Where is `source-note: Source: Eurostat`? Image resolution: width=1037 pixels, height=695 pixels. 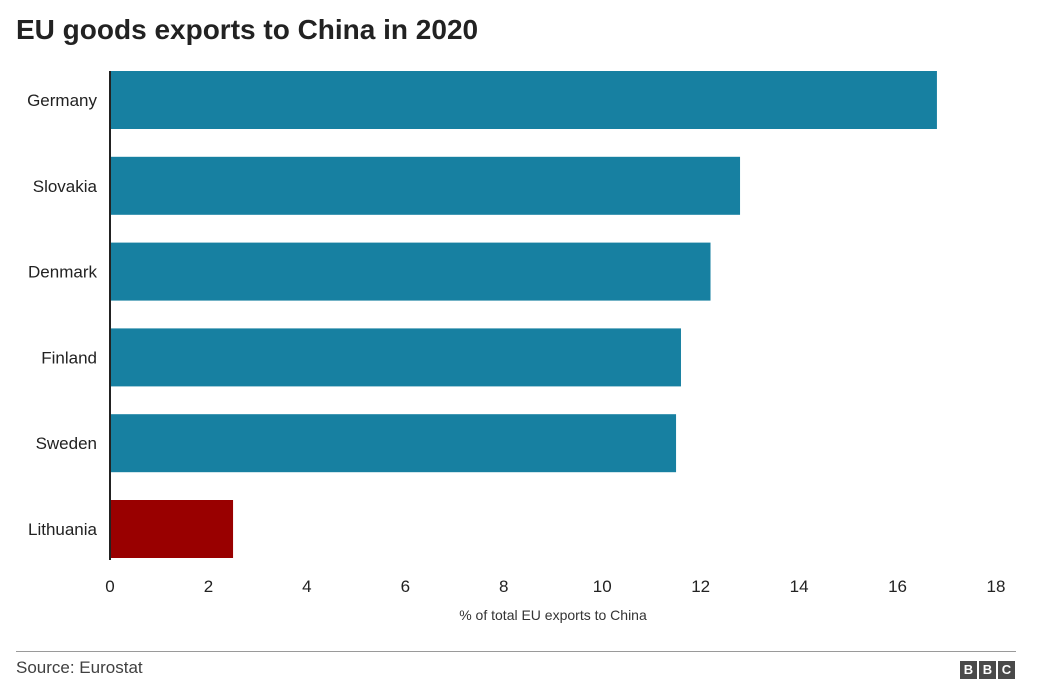 source-note: Source: Eurostat is located at coordinates (79, 667).